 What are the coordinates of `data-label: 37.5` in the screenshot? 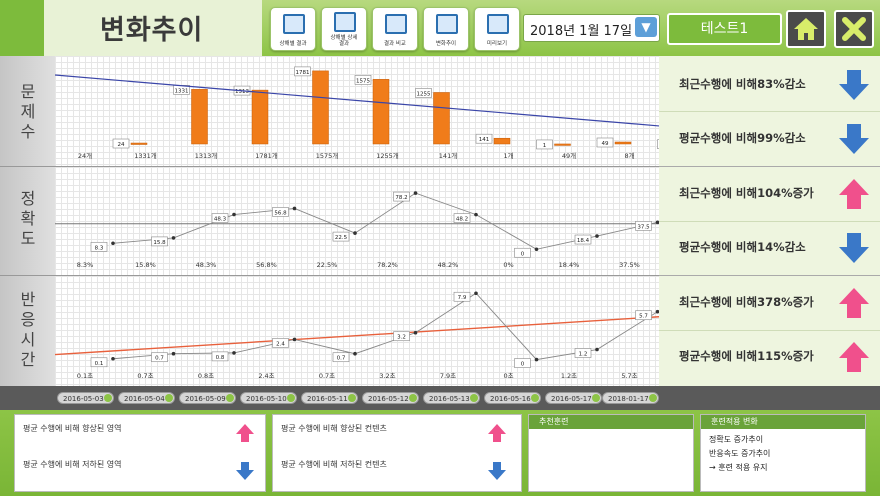 It's located at (643, 227).